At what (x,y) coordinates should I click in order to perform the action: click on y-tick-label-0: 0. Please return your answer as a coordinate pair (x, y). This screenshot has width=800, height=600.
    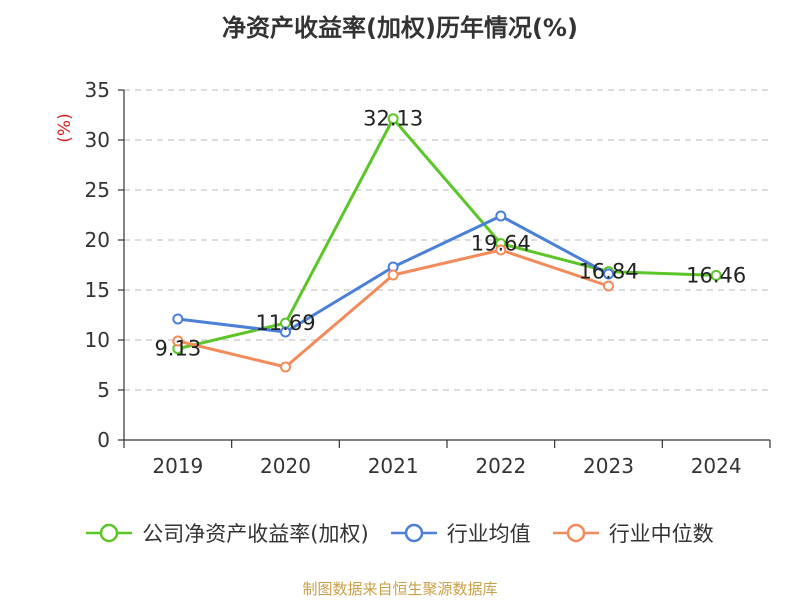
    Looking at the image, I should click on (103, 440).